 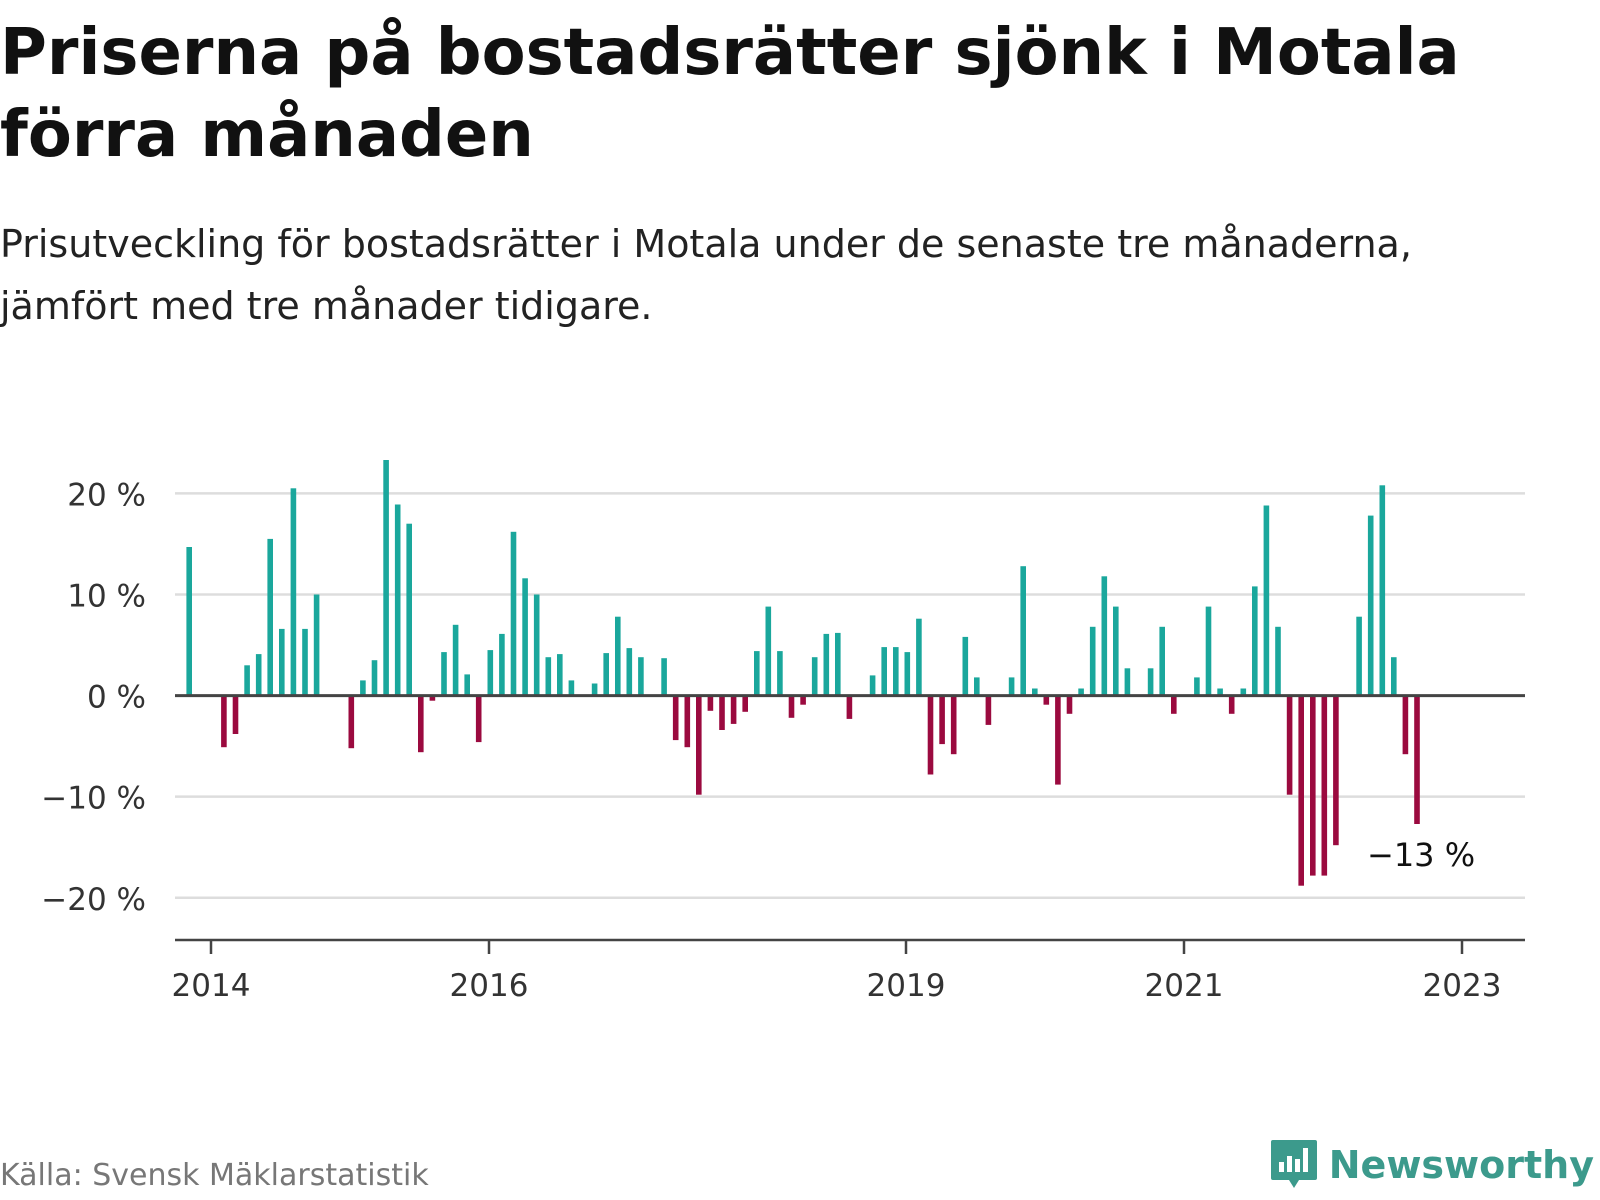 What do you see at coordinates (211, 986) in the screenshot?
I see `x-tick-label: 2014` at bounding box center [211, 986].